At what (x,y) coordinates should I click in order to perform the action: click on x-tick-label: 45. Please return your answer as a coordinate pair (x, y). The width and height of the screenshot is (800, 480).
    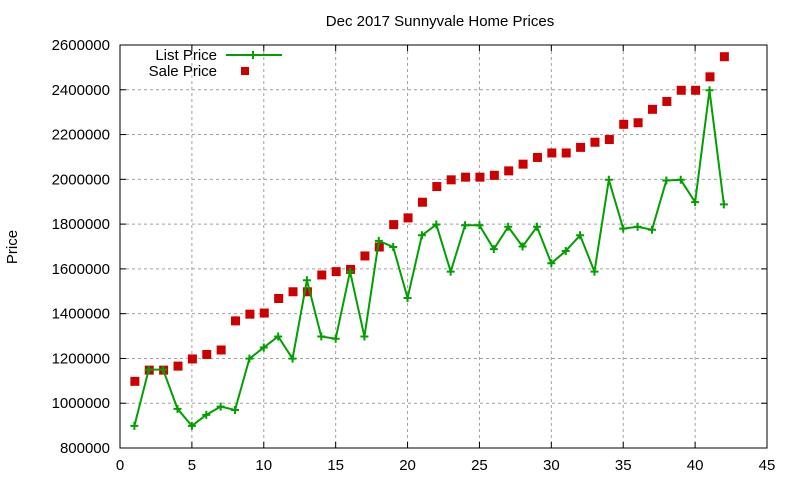
    Looking at the image, I should click on (767, 465).